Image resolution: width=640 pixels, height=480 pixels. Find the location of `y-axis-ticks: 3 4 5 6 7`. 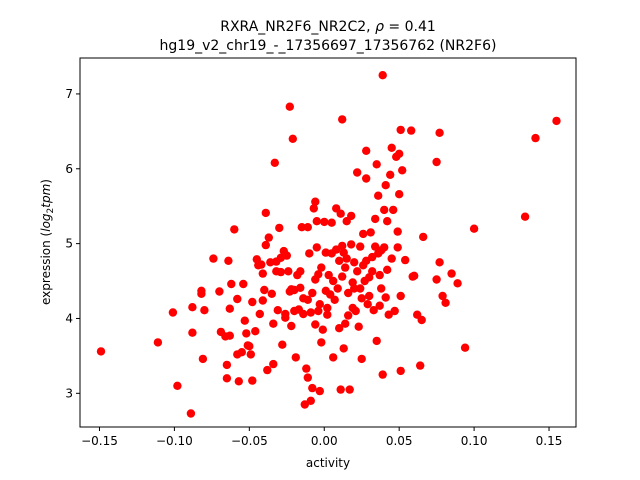

y-axis-ticks: 3 4 5 6 7 is located at coordinates (72, 243).